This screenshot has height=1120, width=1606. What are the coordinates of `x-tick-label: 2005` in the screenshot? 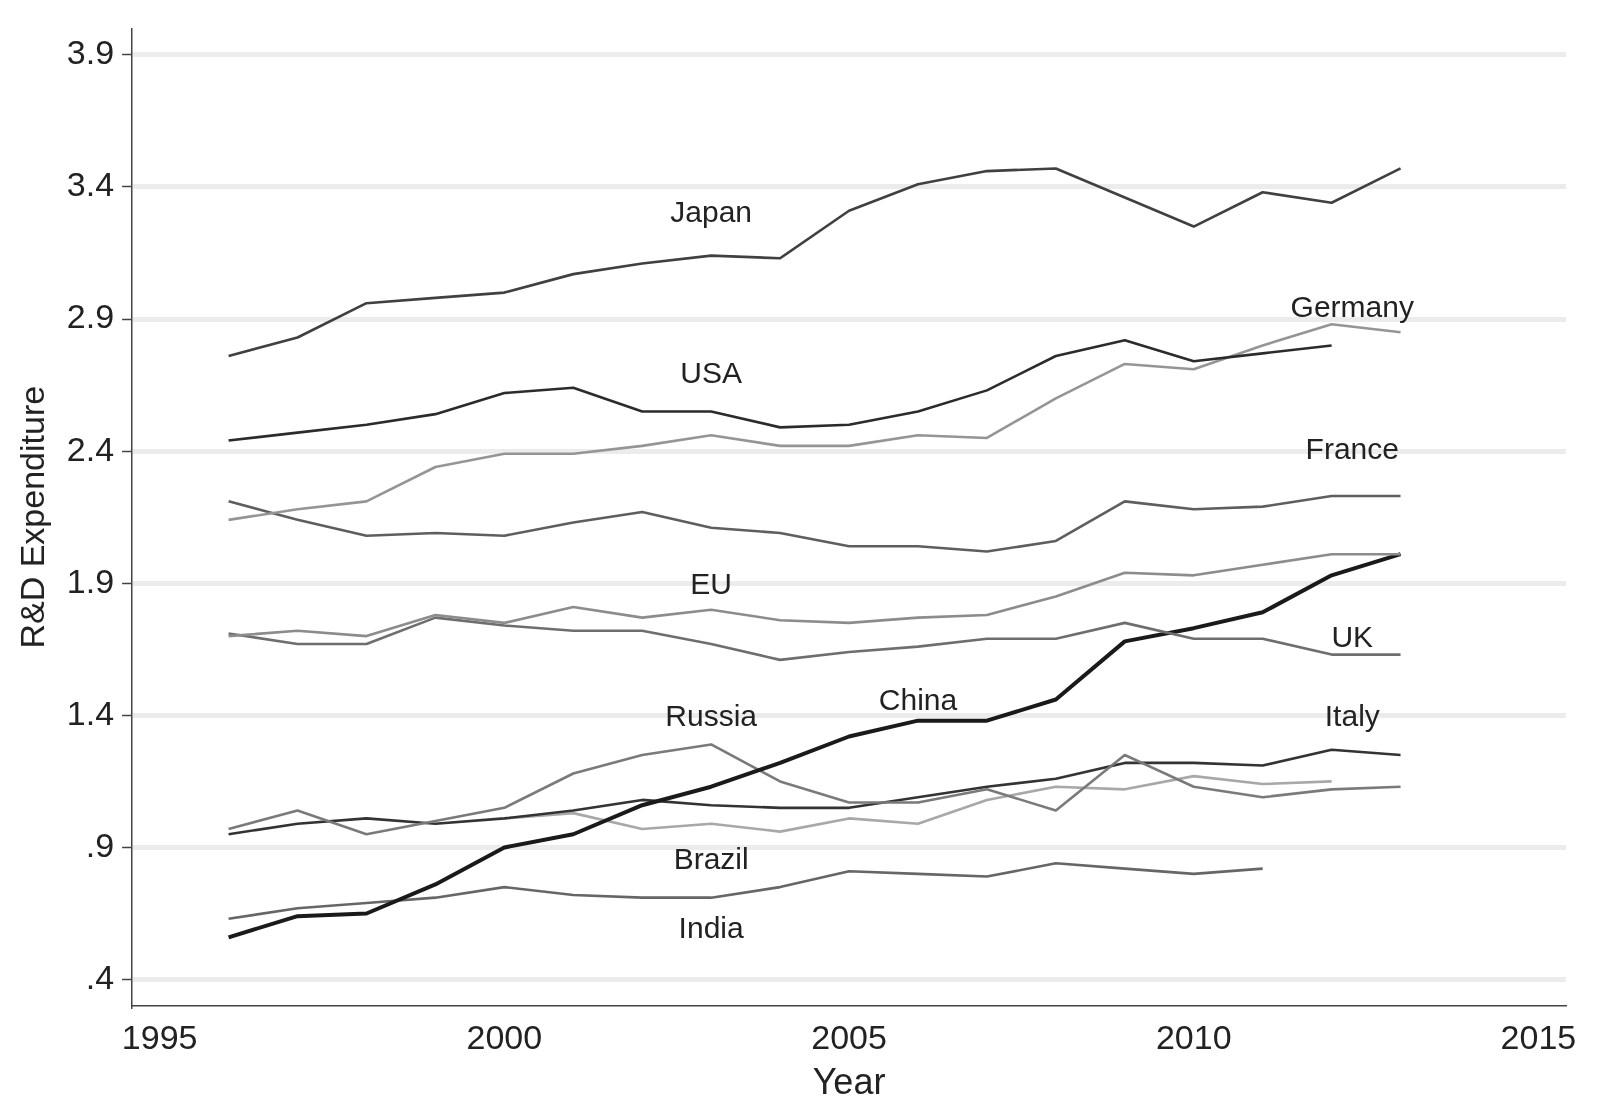 It's located at (849, 1036).